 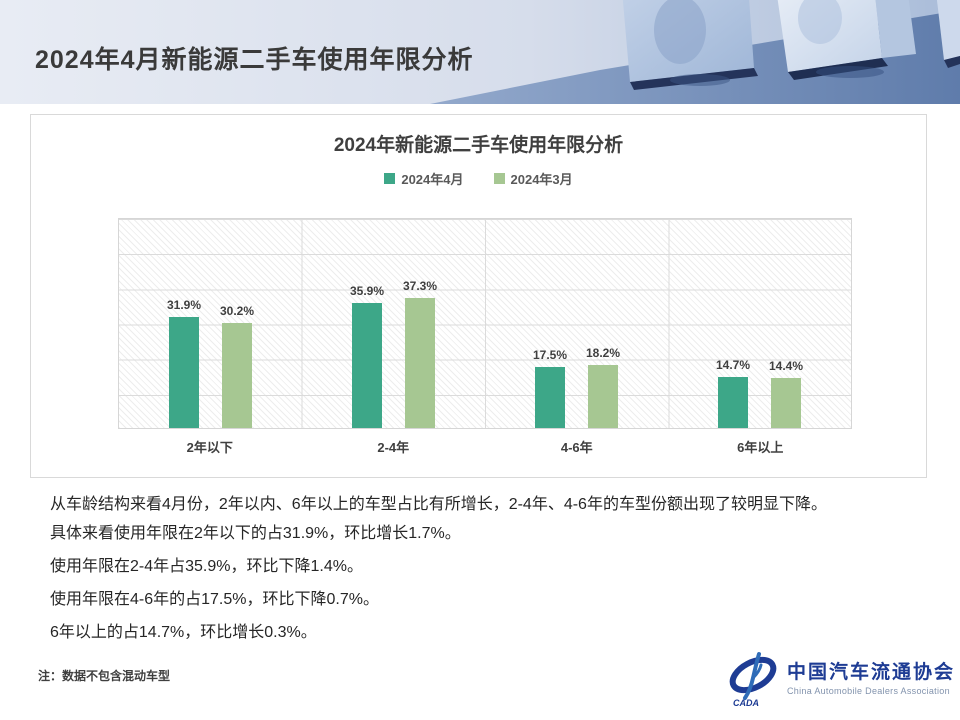 What do you see at coordinates (420, 286) in the screenshot?
I see `bar-value-label: 37.3%` at bounding box center [420, 286].